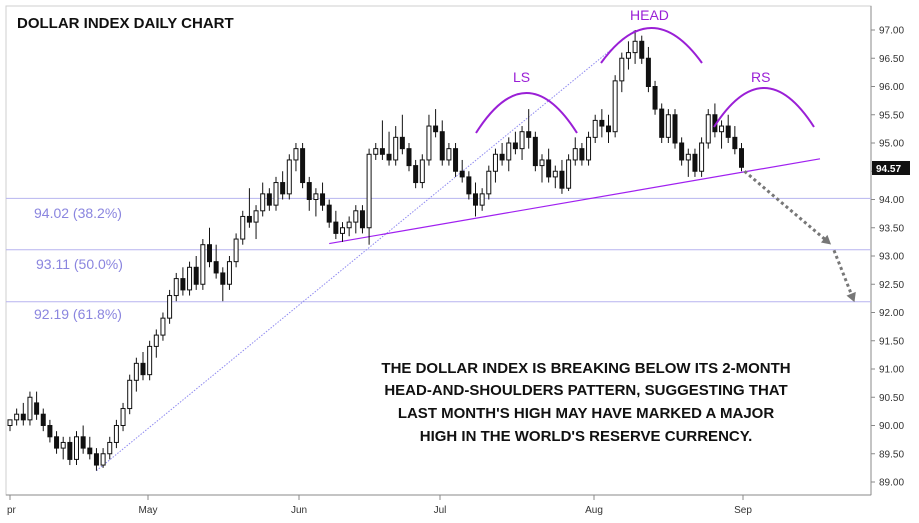 The height and width of the screenshot is (523, 919). Describe the element at coordinates (891, 59) in the screenshot. I see `y-tick-label: 96.50` at that location.